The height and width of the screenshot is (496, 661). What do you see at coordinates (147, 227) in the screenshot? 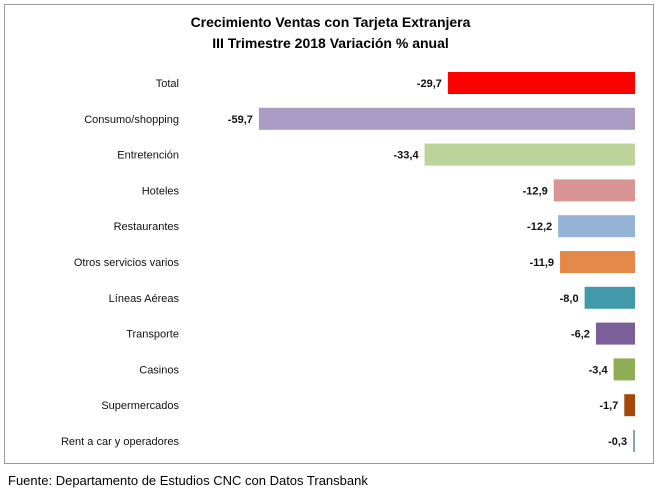
I see `category-label: Restaurantes` at bounding box center [147, 227].